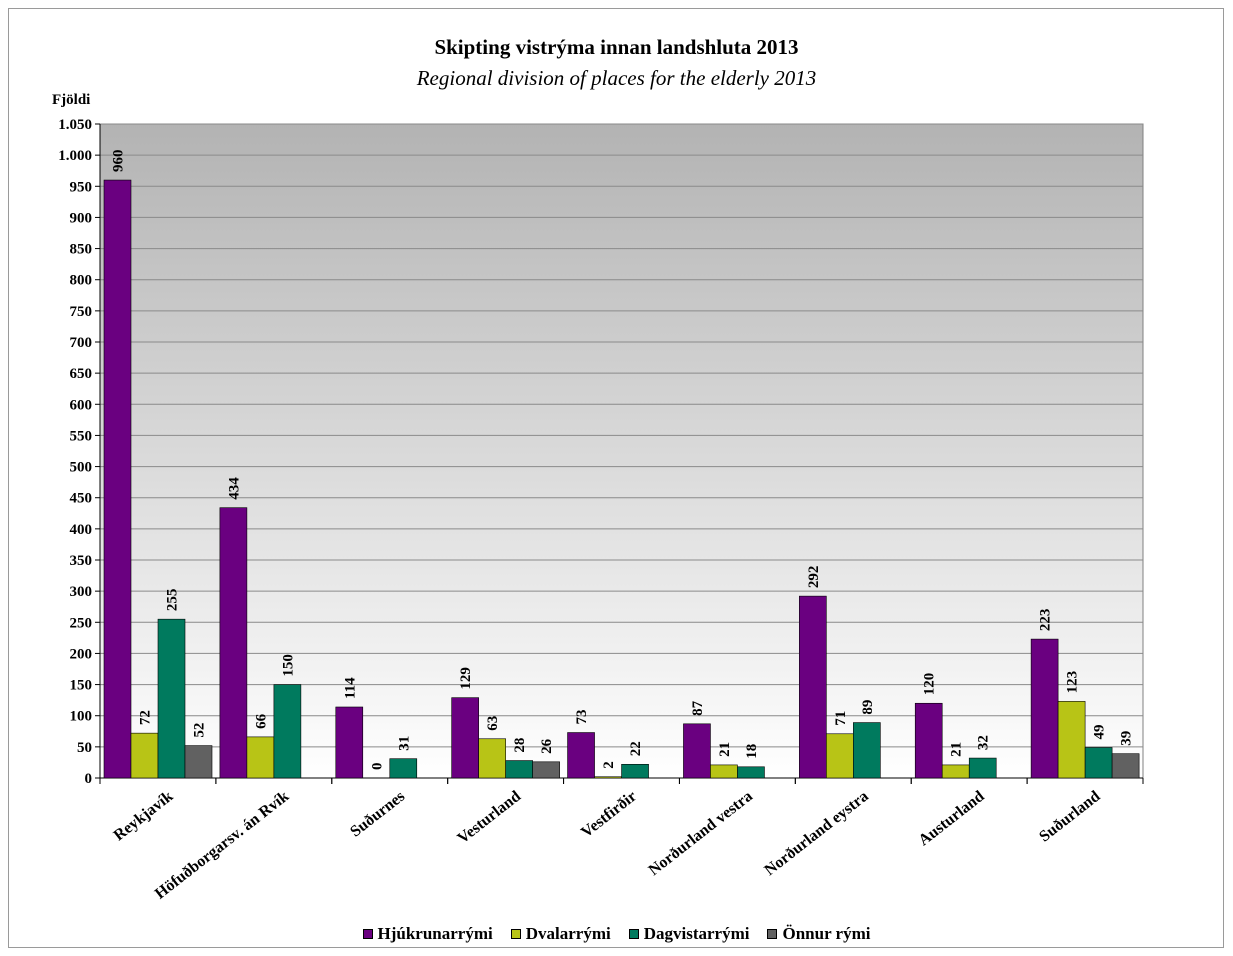  What do you see at coordinates (616, 47) in the screenshot?
I see `chart-title: Skipting vistrýma innan landshluta 2013` at bounding box center [616, 47].